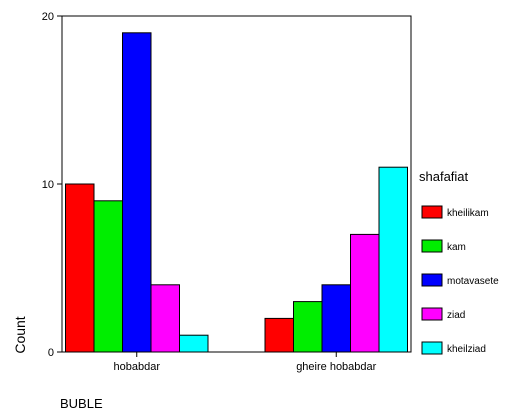 The width and height of the screenshot is (509, 414). Describe the element at coordinates (432, 280) in the screenshot. I see `legend-swatch-motavasete` at that location.